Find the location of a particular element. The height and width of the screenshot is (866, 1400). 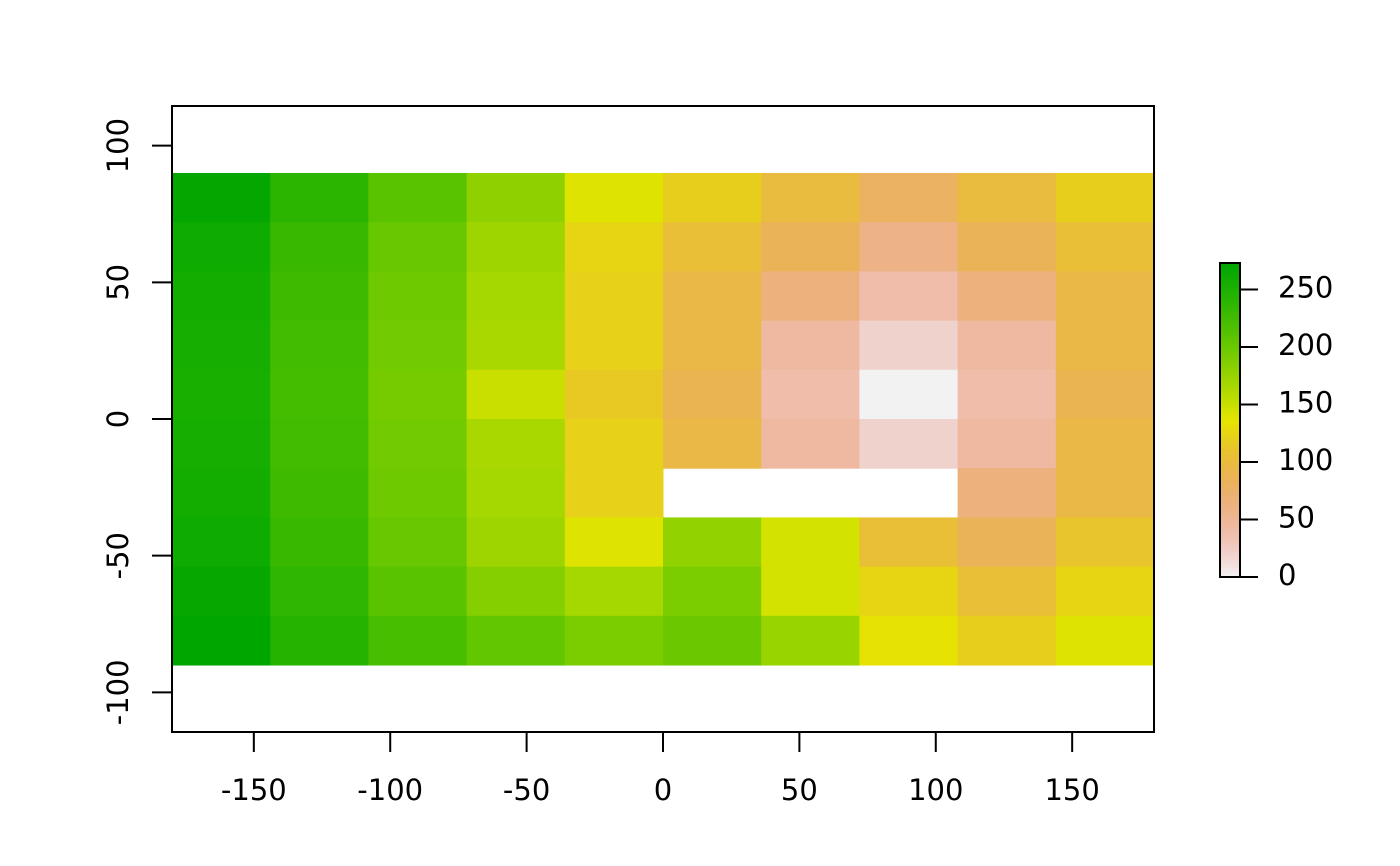

x-tick-label: 50 is located at coordinates (799, 790).